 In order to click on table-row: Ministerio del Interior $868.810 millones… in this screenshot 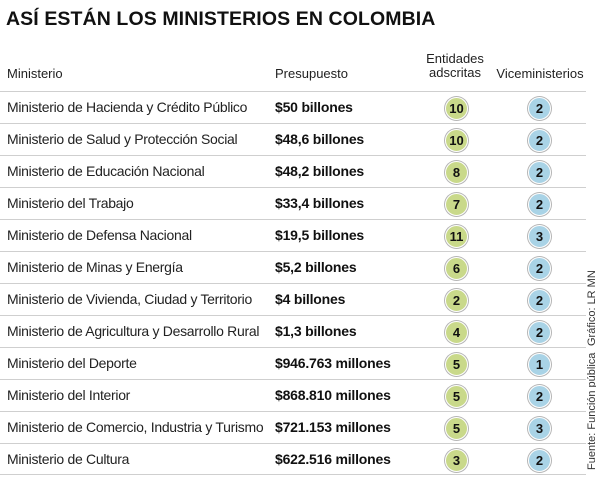, I will do `click(293, 395)`.